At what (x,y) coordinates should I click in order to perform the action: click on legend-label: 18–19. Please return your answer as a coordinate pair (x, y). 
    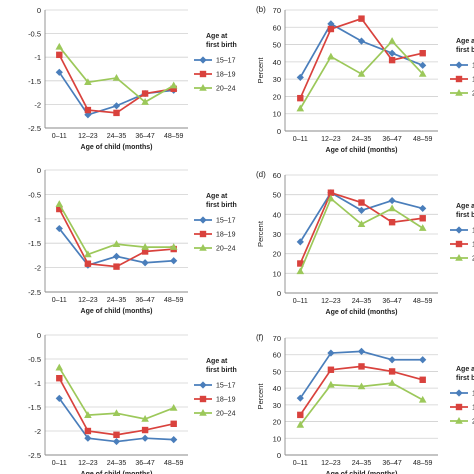
    Looking at the image, I should click on (226, 235).